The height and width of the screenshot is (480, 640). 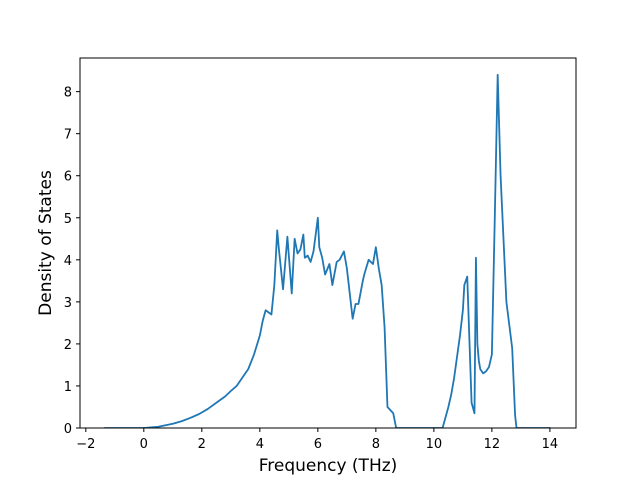 I want to click on y-tick-label: 5, so click(x=68, y=219).